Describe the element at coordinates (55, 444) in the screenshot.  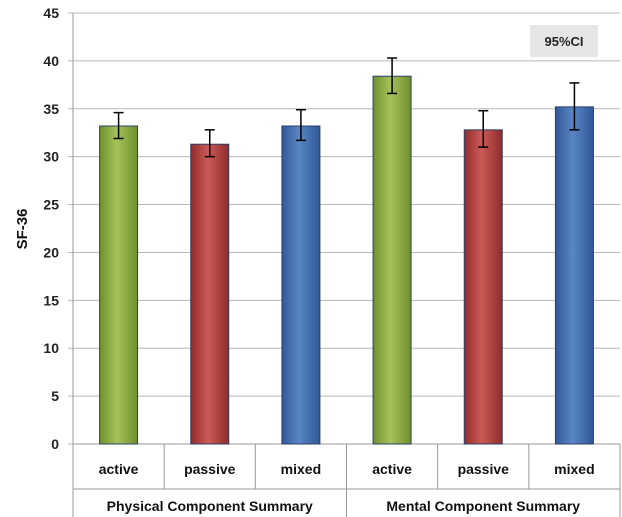
I see `y-tick-label: 0` at that location.